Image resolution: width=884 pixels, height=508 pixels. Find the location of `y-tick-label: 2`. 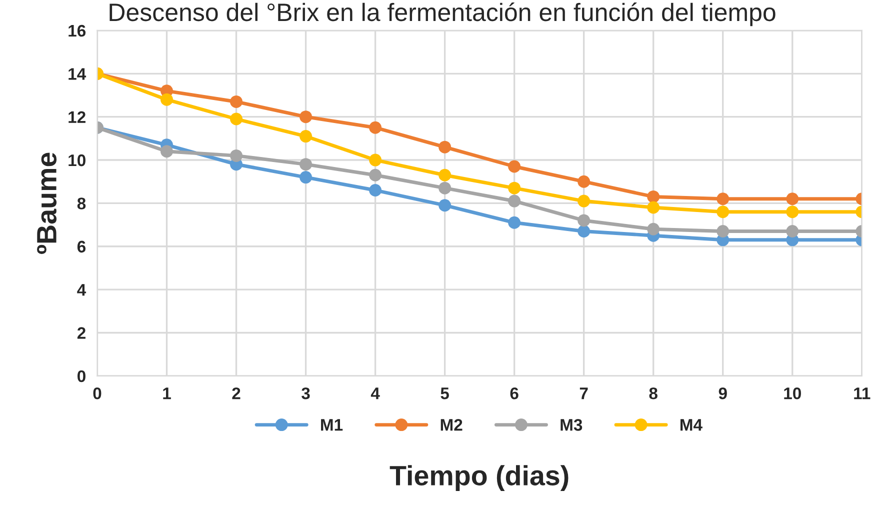

y-tick-label: 2 is located at coordinates (81, 333).